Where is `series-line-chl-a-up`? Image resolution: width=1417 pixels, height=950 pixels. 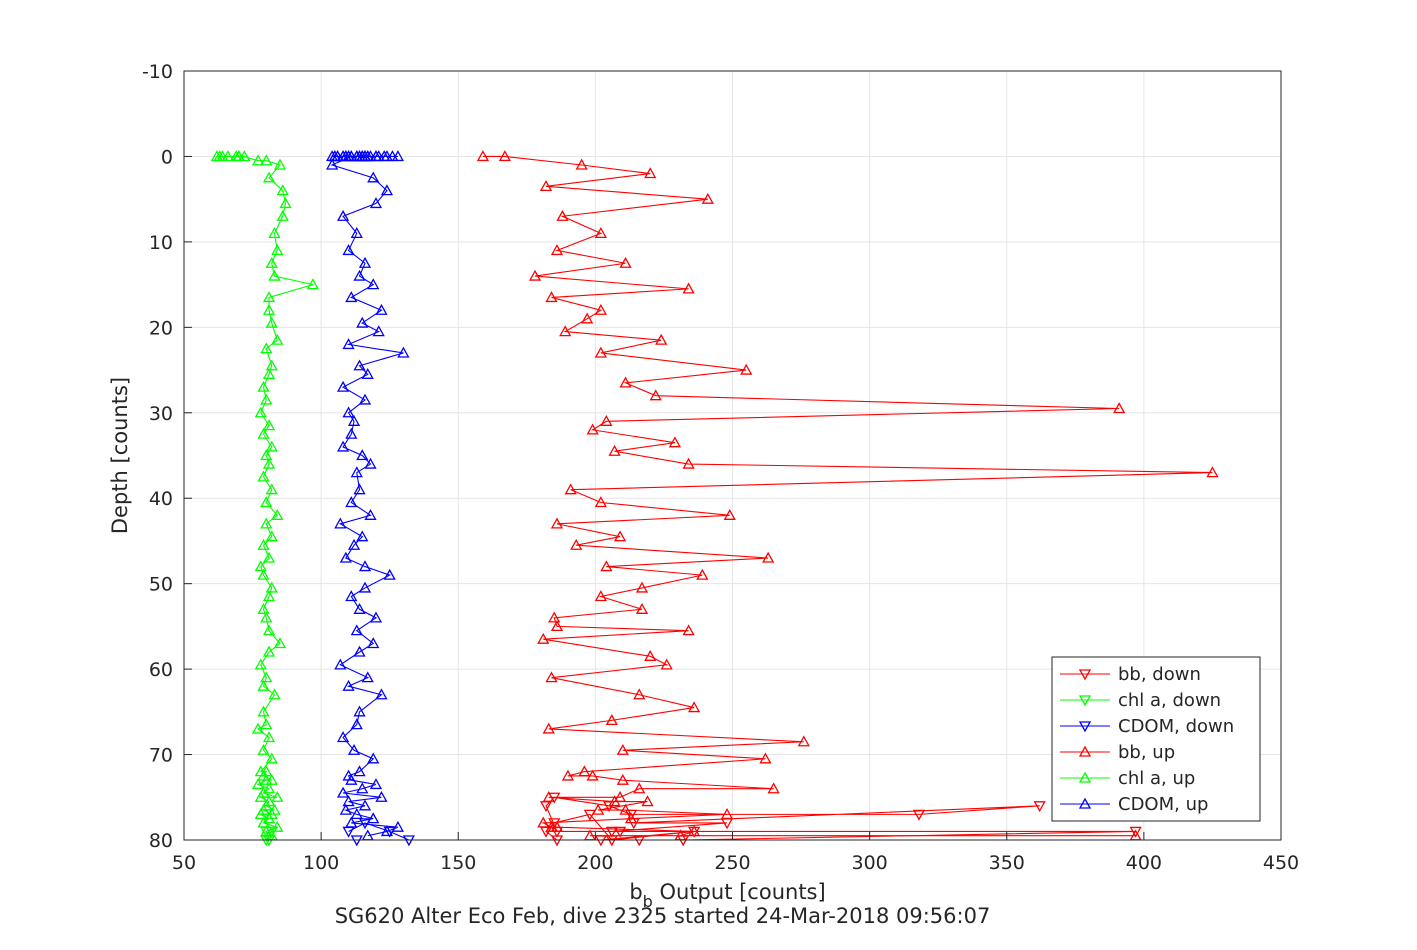 series-line-chl-a-up is located at coordinates (265, 496).